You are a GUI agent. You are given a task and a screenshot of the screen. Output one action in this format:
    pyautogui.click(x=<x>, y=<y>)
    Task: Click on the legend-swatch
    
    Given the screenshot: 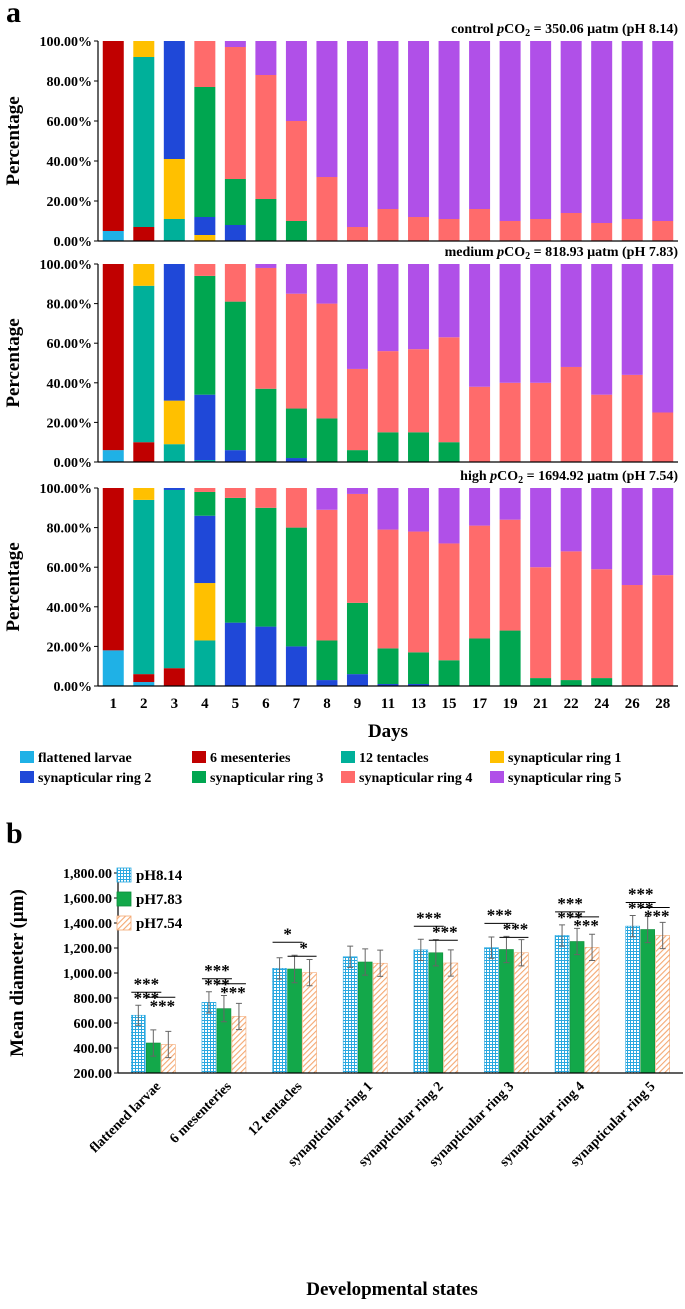 What is the action you would take?
    pyautogui.click(x=348, y=777)
    